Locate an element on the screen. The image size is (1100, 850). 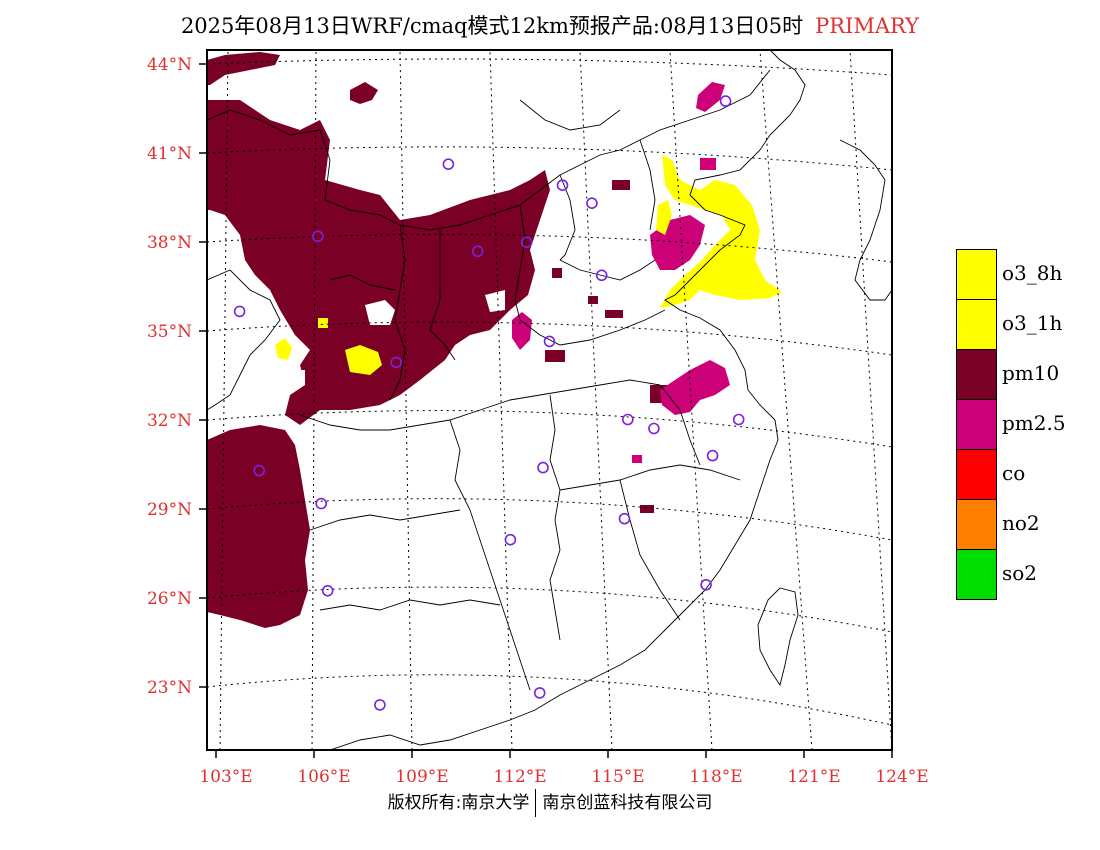
lat-label: 29°N is located at coordinates (169, 510).